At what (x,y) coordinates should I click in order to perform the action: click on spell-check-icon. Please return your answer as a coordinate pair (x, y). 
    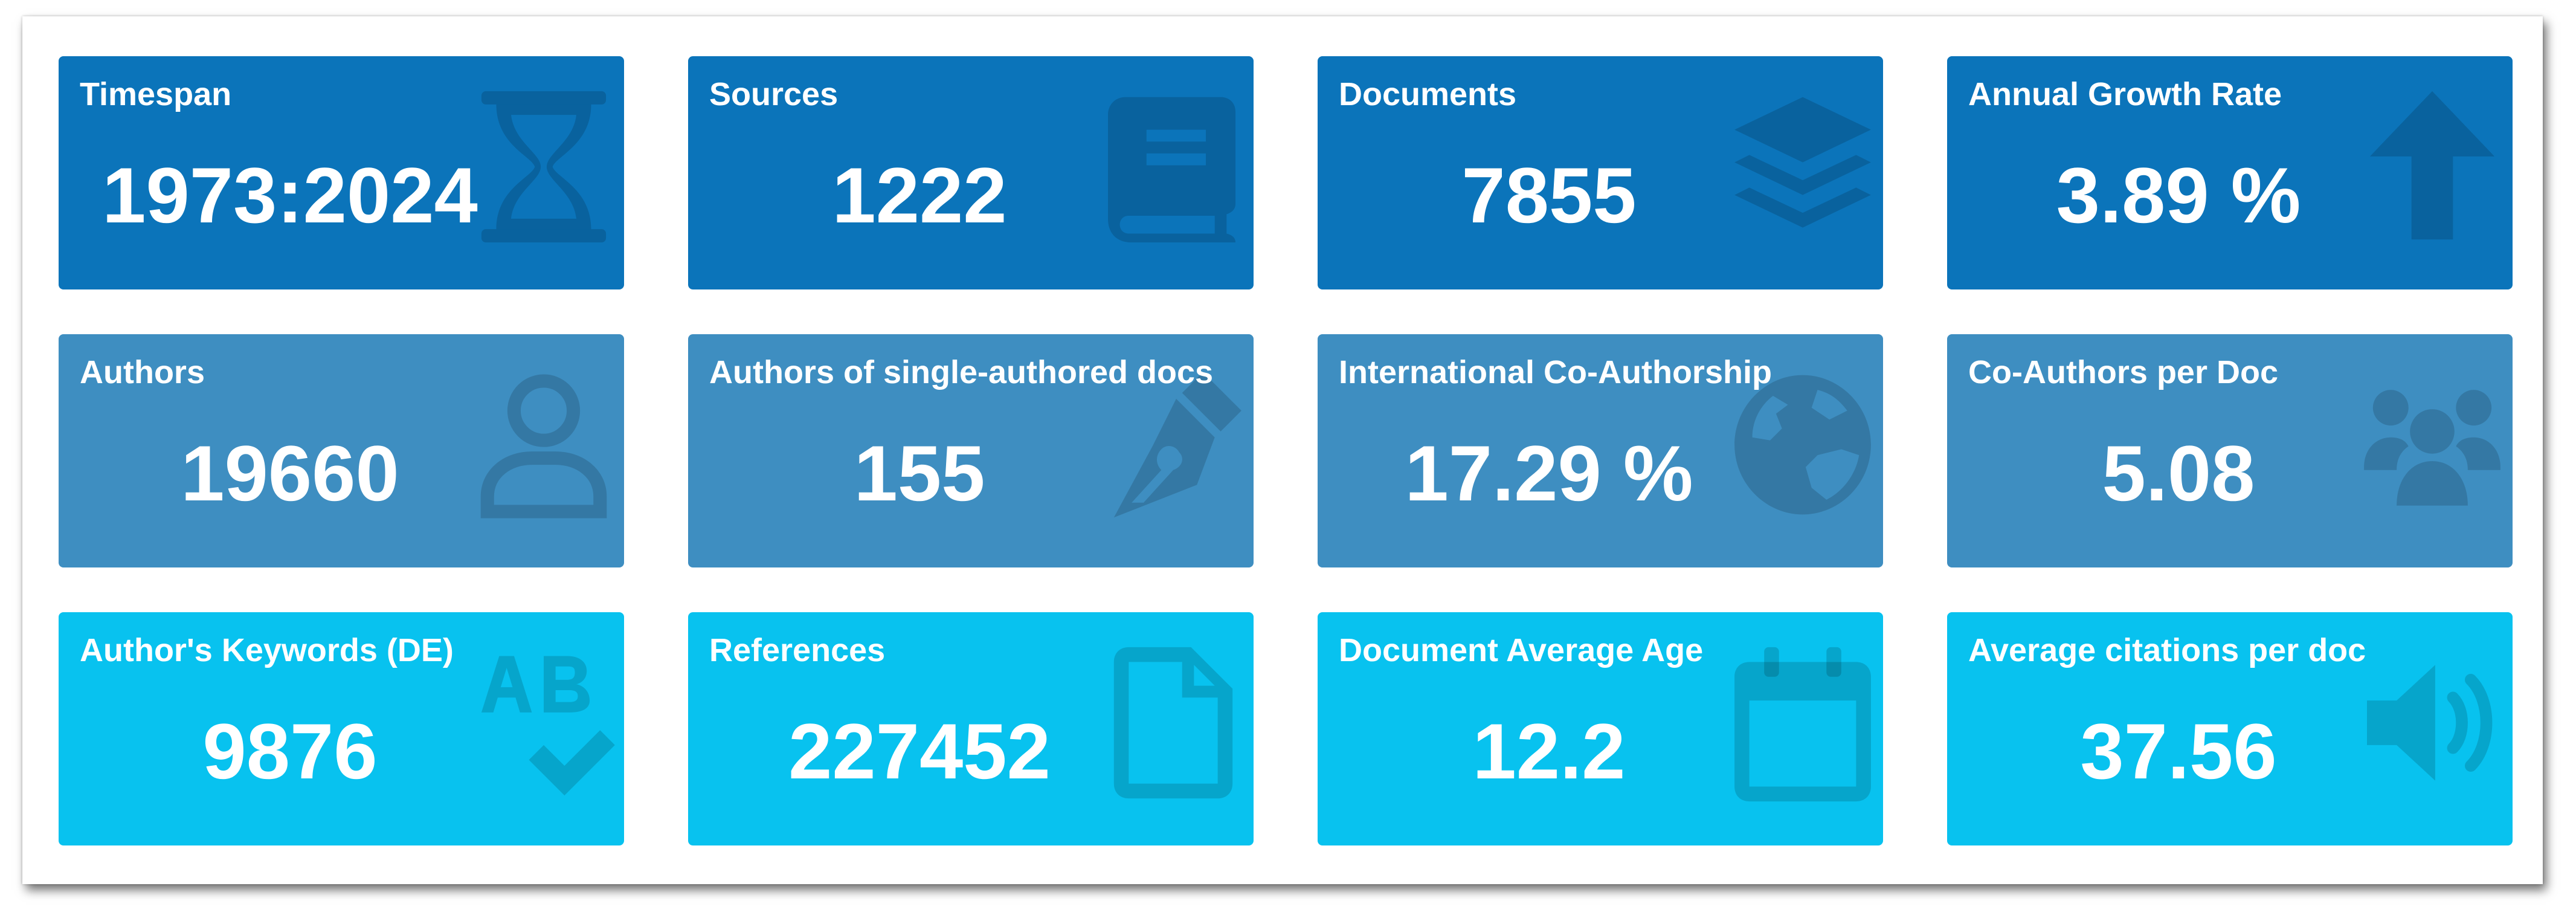
    Looking at the image, I should click on (543, 722).